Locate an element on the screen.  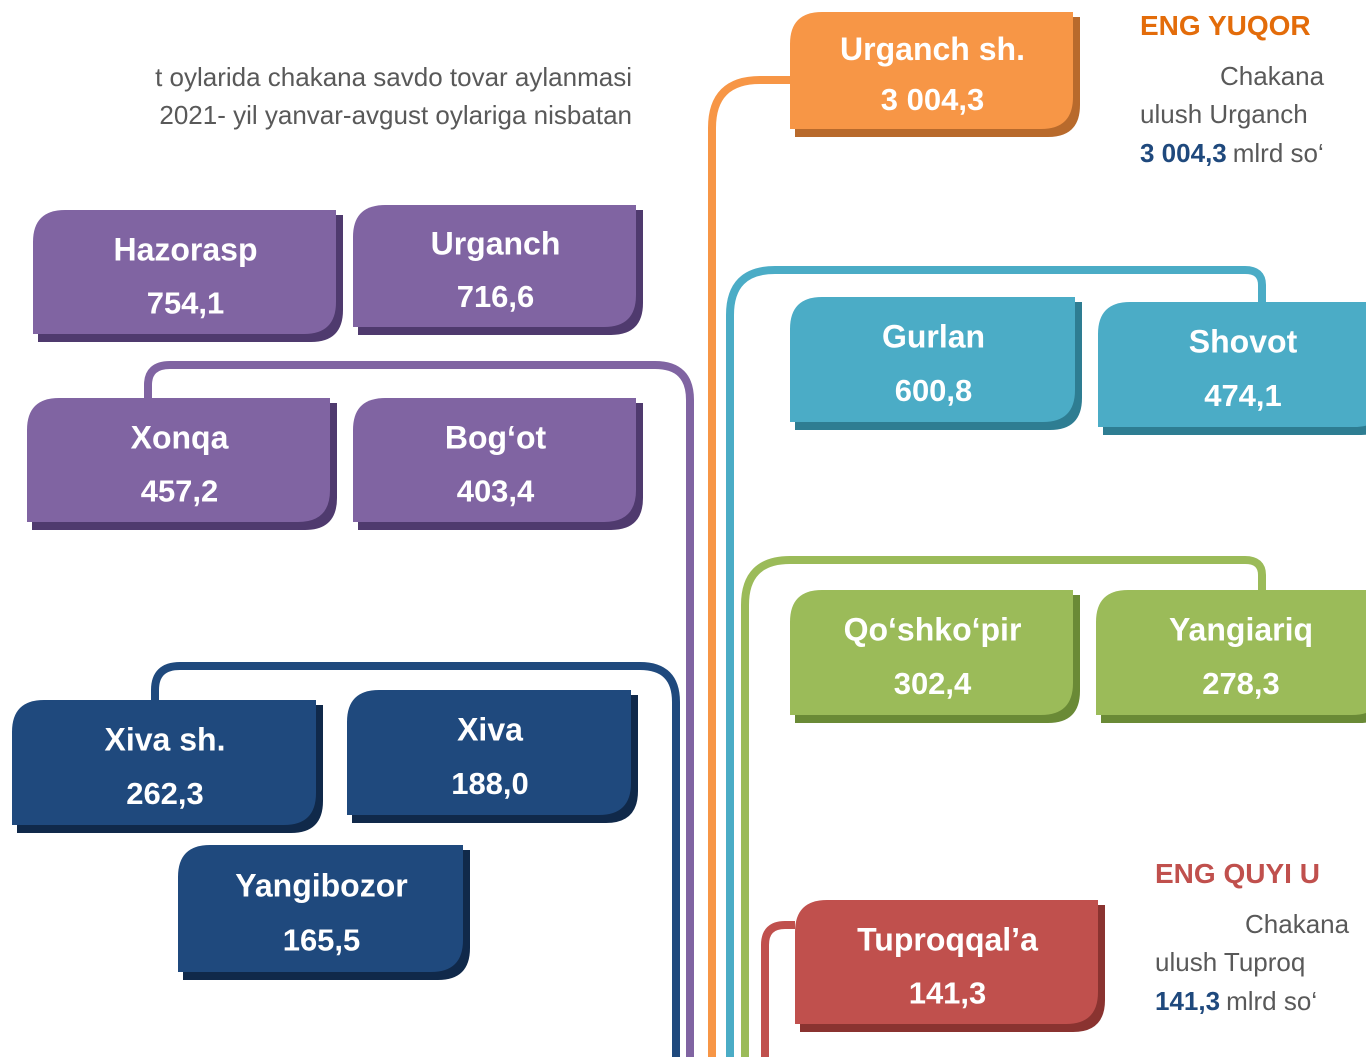
box-value: 141,3 is located at coordinates (948, 992).